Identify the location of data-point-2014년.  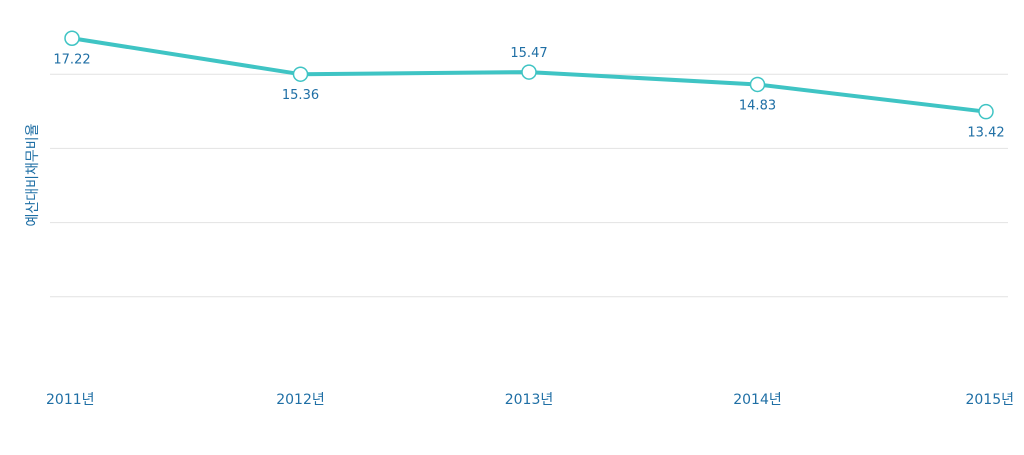
(757, 84).